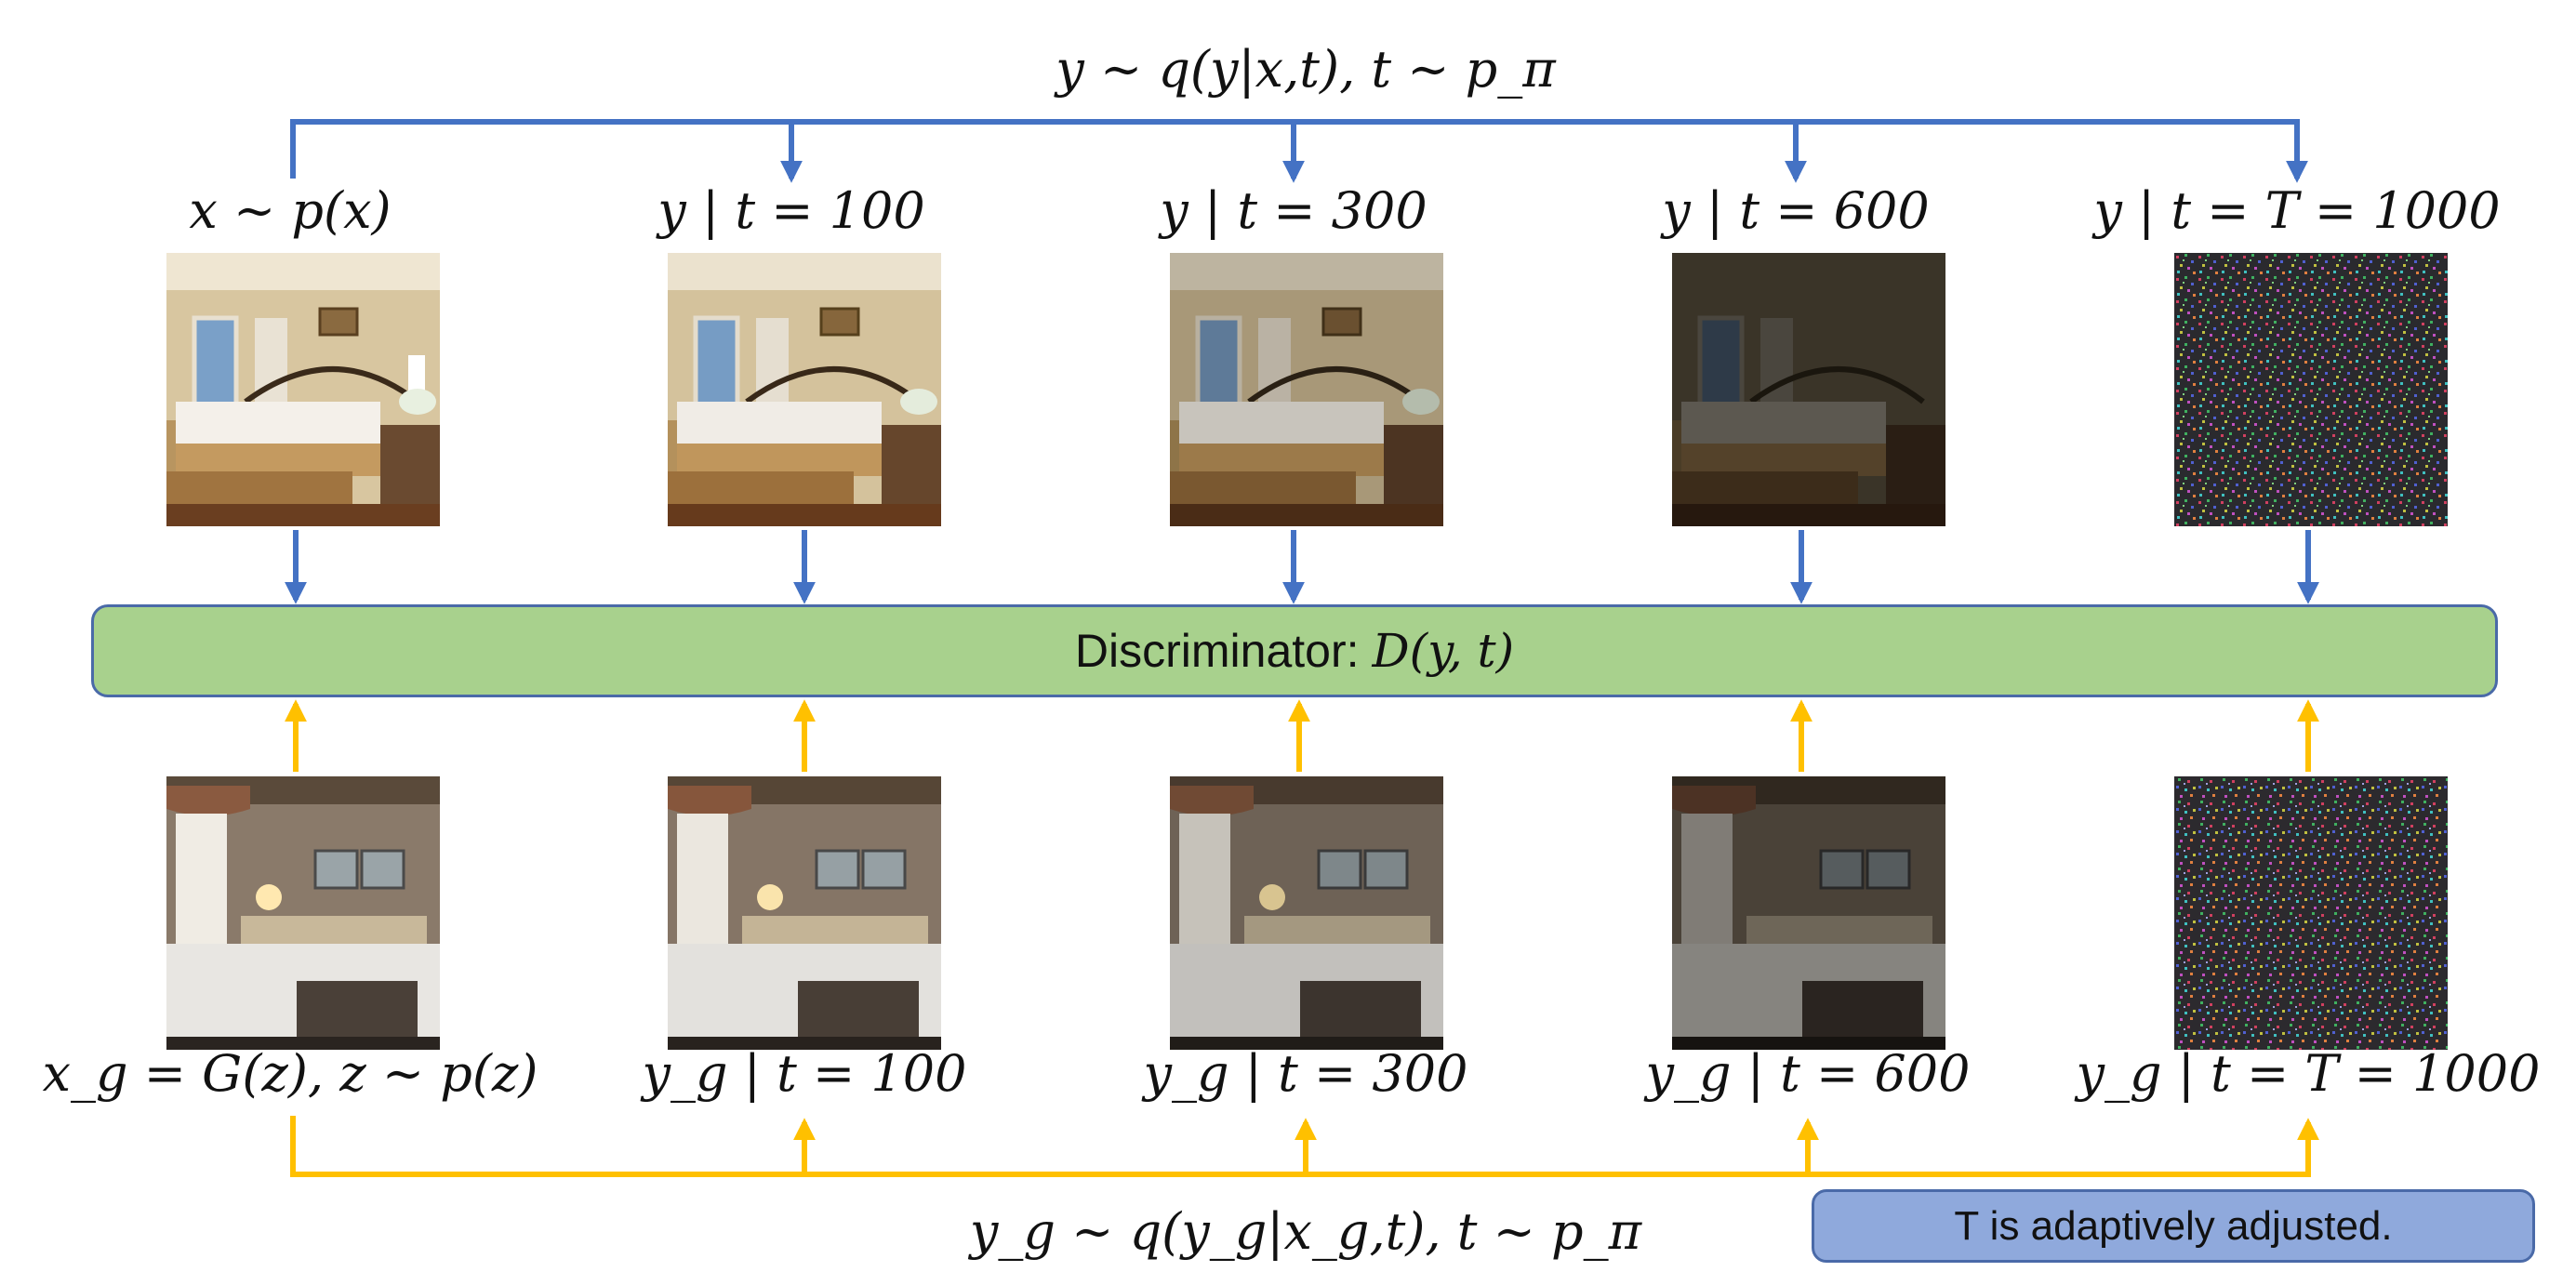 The image size is (2576, 1285). Describe the element at coordinates (2297, 210) in the screenshot. I see `real-tT-label: y | t = T = 1000` at that location.